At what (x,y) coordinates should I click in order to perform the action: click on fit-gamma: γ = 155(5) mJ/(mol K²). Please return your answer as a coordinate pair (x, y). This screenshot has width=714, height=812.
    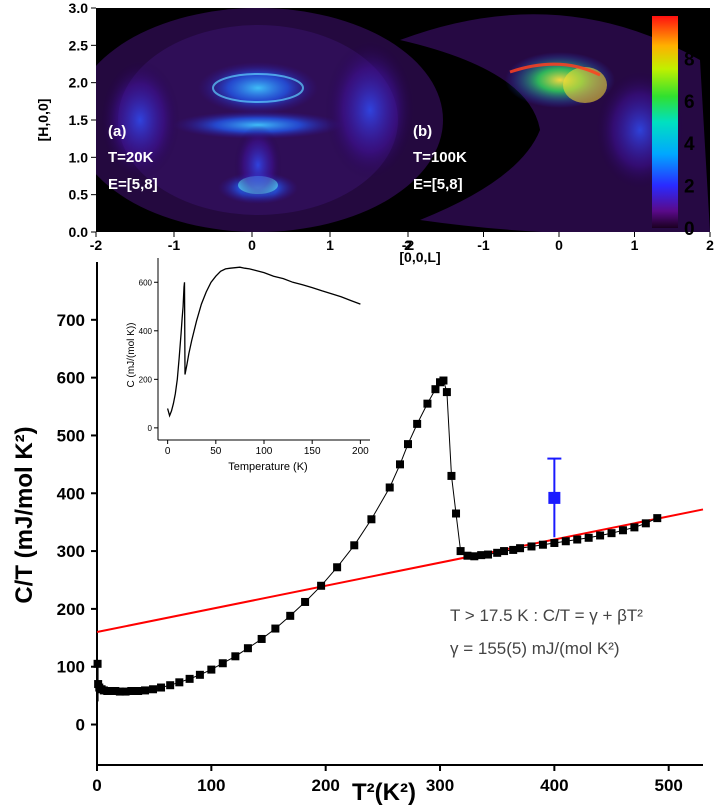
    Looking at the image, I should click on (535, 648).